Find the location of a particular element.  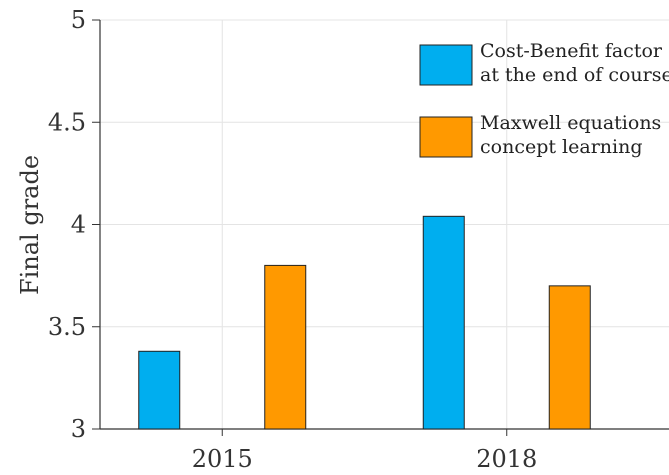

bar-maxwell-2015 is located at coordinates (285, 347).